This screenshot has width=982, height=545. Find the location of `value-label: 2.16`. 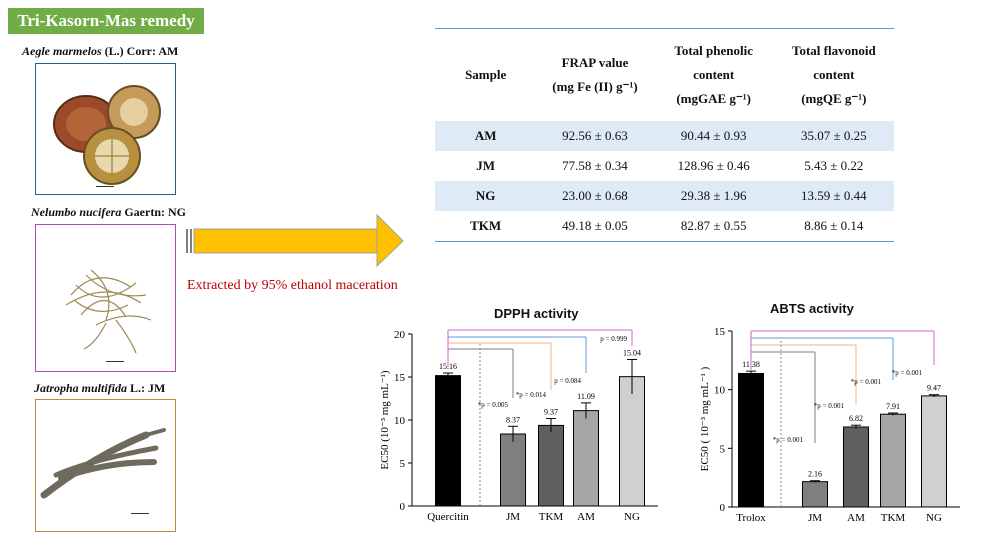

value-label: 2.16 is located at coordinates (815, 474).